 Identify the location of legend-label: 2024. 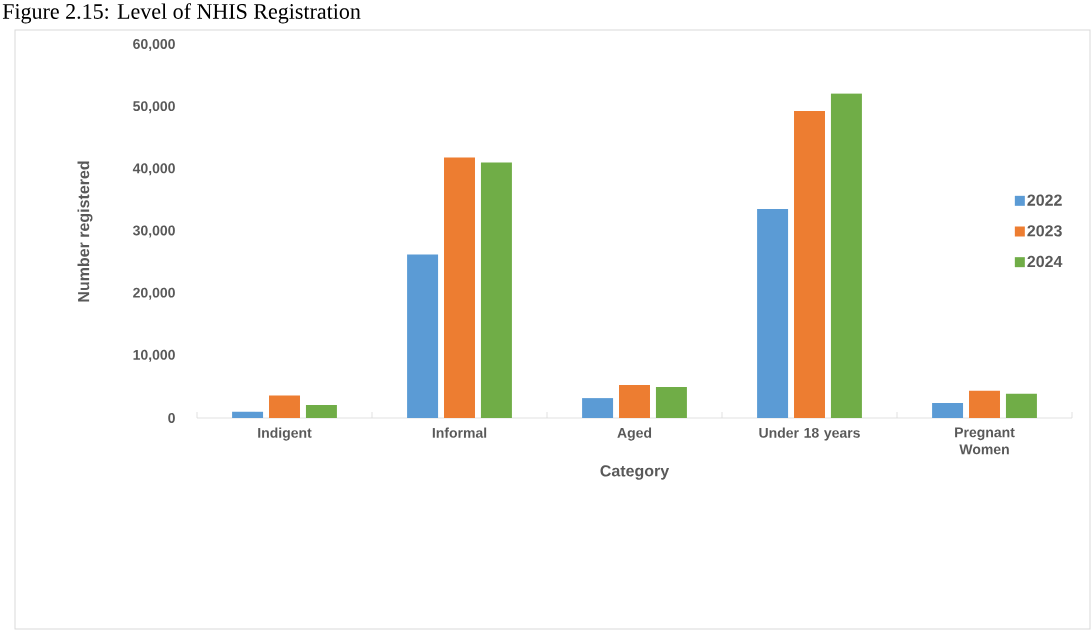
(1045, 261).